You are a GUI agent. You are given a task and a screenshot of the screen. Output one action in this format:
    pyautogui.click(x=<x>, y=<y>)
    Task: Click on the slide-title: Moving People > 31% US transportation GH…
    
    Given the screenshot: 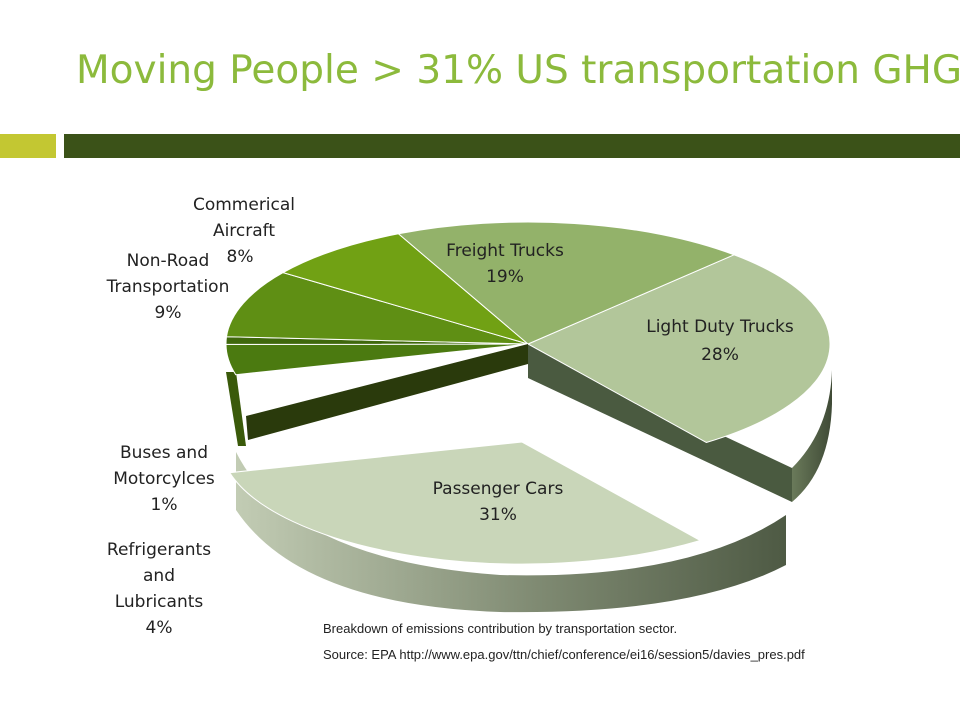 What is the action you would take?
    pyautogui.click(x=518, y=70)
    